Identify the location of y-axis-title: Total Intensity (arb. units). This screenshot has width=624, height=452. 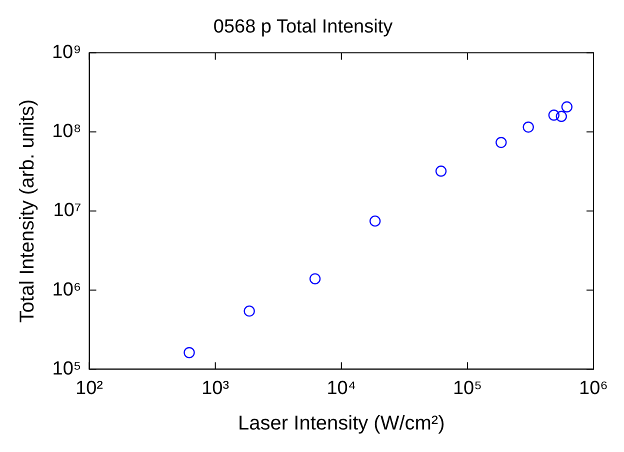
(27, 211).